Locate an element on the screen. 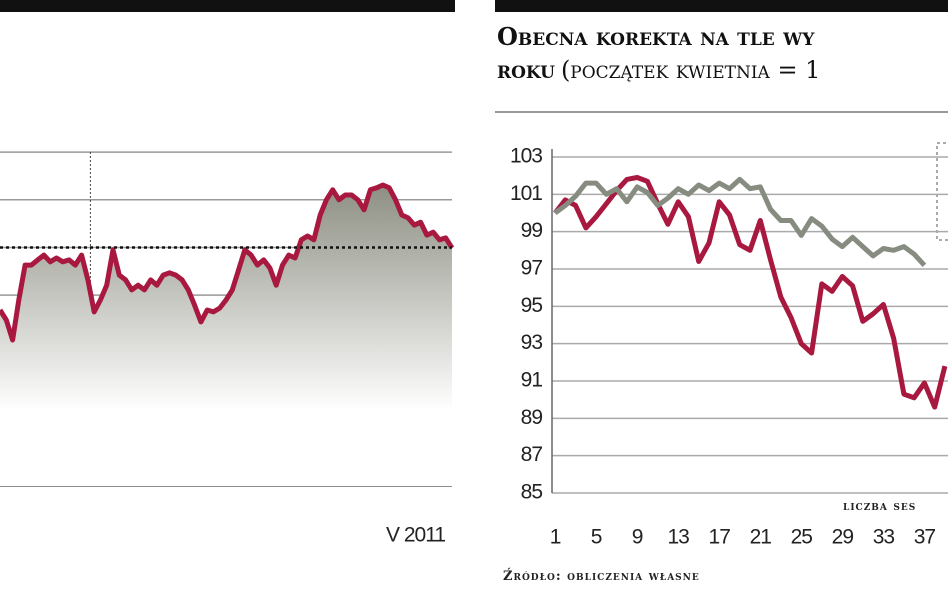 The image size is (948, 593). y-tick-label: 99 is located at coordinates (532, 230).